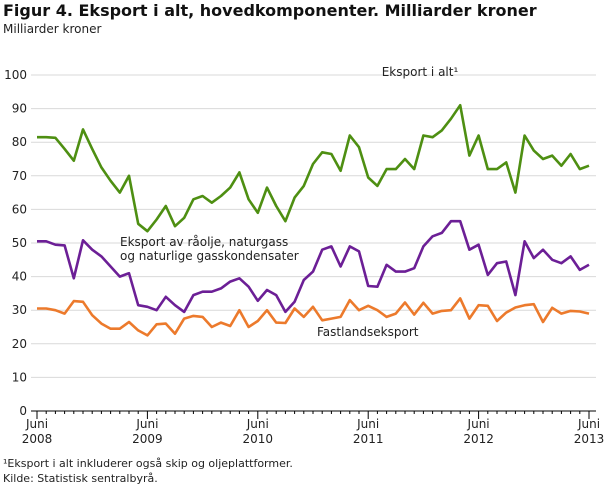  Describe the element at coordinates (204, 242) in the screenshot. I see `series-label: Eksport av råolje, naturgass` at that location.